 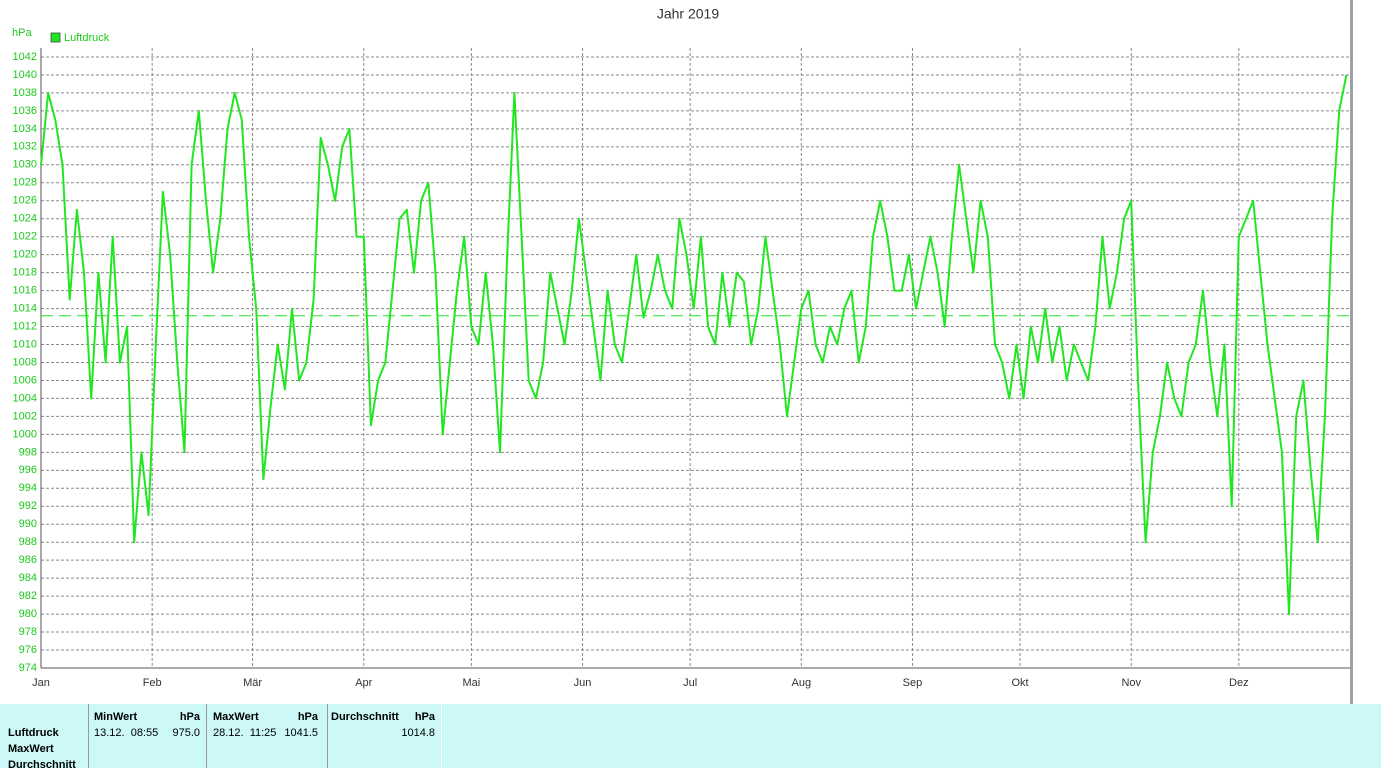 I want to click on x-tick-label: Nov, so click(x=1131, y=683).